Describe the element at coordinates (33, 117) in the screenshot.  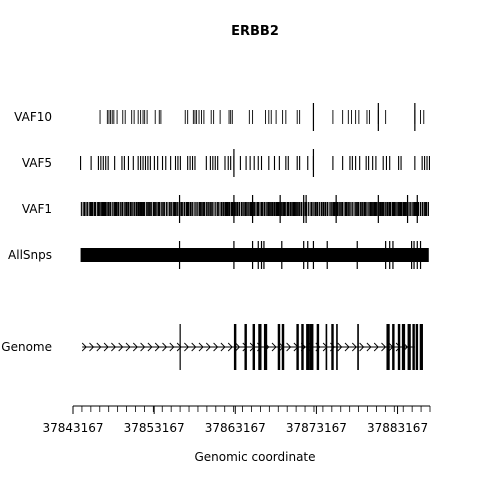
I see `track-label-vaf10: VAF10` at that location.